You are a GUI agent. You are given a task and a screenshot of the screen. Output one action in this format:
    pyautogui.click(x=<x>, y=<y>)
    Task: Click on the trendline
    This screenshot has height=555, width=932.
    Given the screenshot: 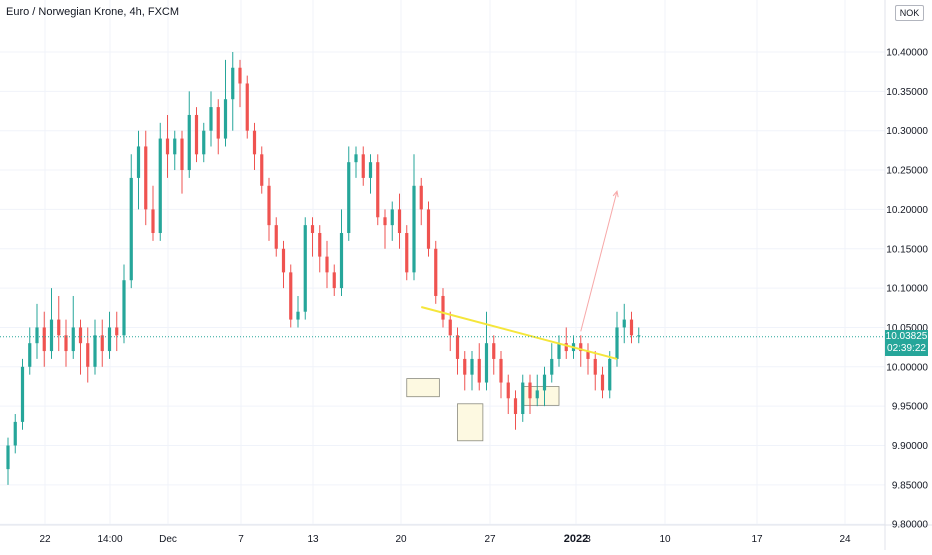 What is the action you would take?
    pyautogui.click(x=519, y=333)
    